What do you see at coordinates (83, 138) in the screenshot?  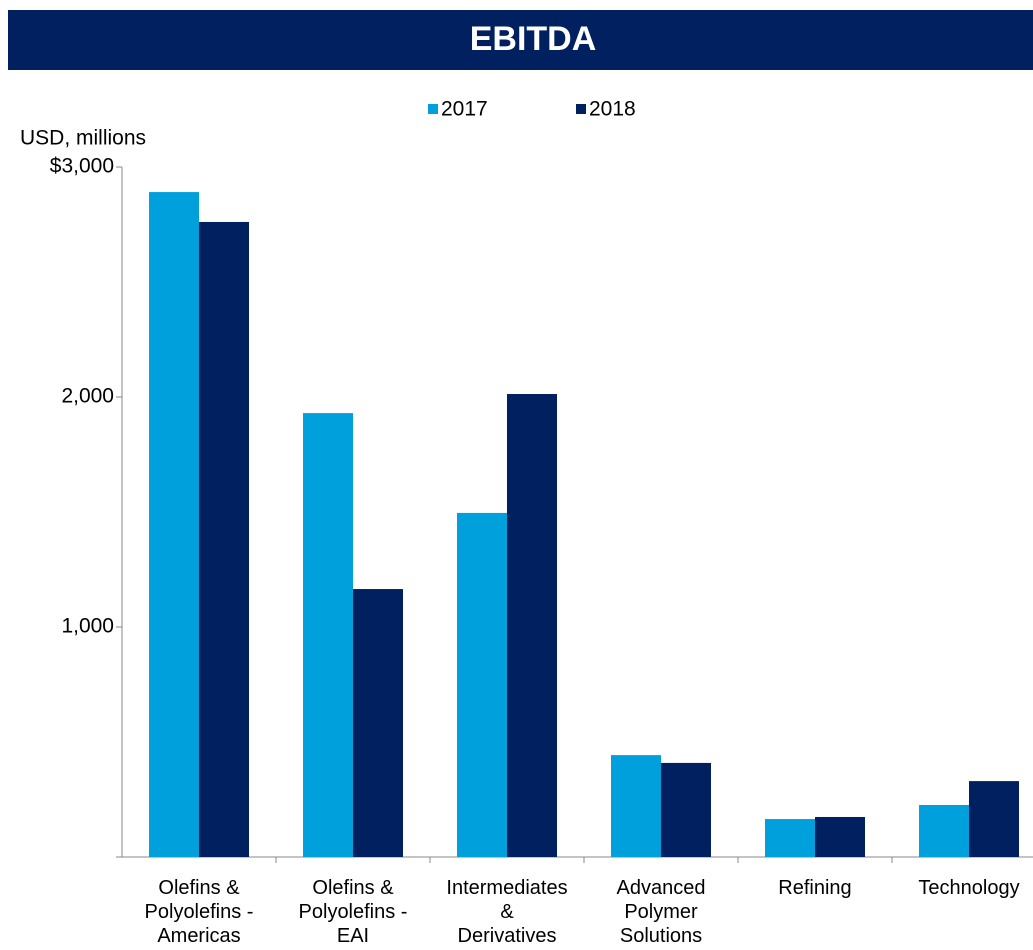 I see `y-axis-label: USD, millions` at bounding box center [83, 138].